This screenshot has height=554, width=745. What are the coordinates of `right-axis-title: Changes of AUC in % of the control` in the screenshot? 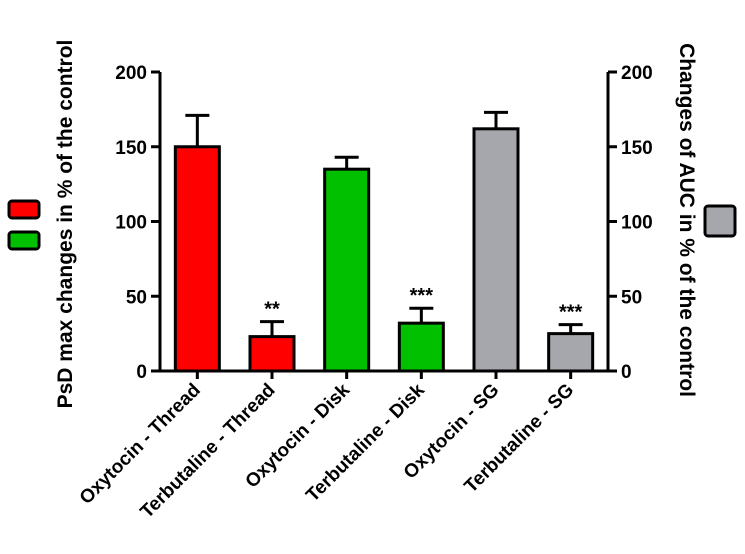 It's located at (686, 220).